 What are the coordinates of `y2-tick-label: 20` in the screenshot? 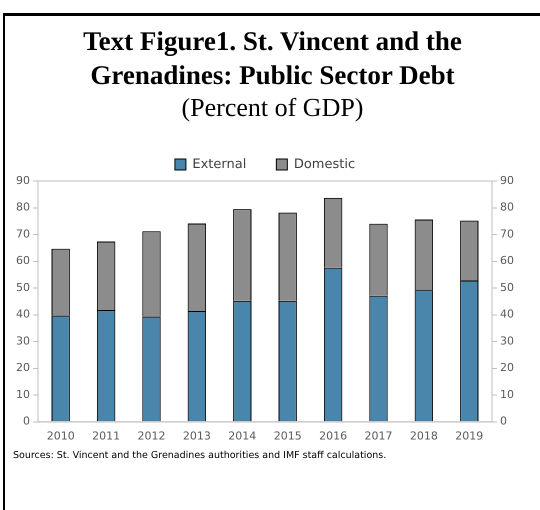 It's located at (507, 367).